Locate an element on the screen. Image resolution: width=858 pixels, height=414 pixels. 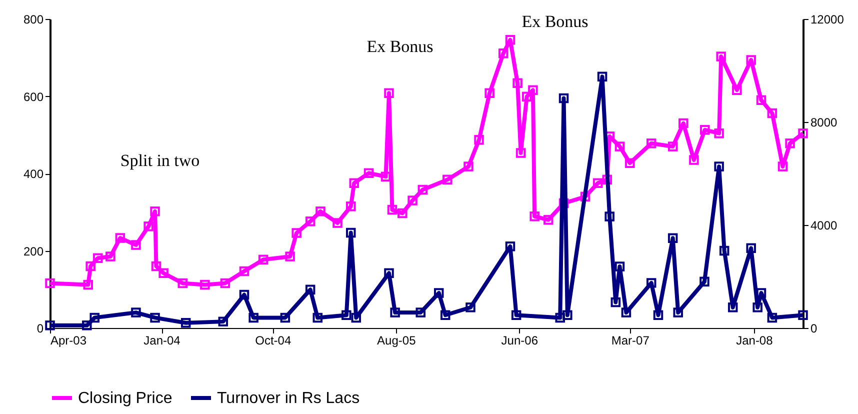
y-tick-label: 400 is located at coordinates (33, 174).